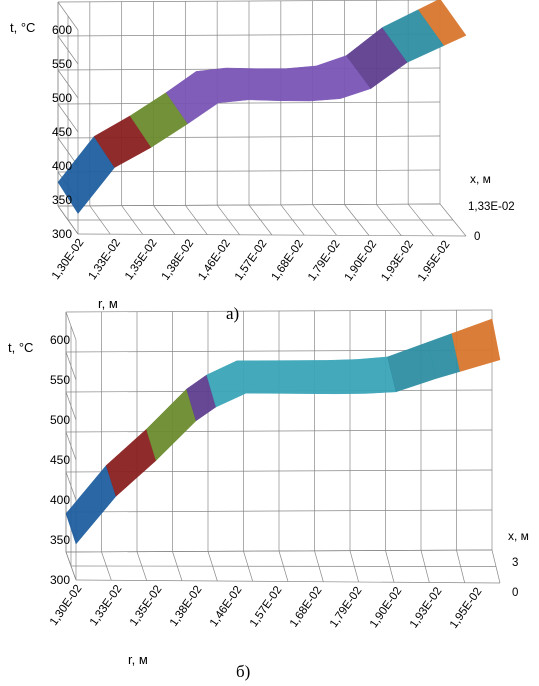 The height and width of the screenshot is (686, 539). What do you see at coordinates (233, 313) in the screenshot?
I see `panel-a-caption: а)` at bounding box center [233, 313].